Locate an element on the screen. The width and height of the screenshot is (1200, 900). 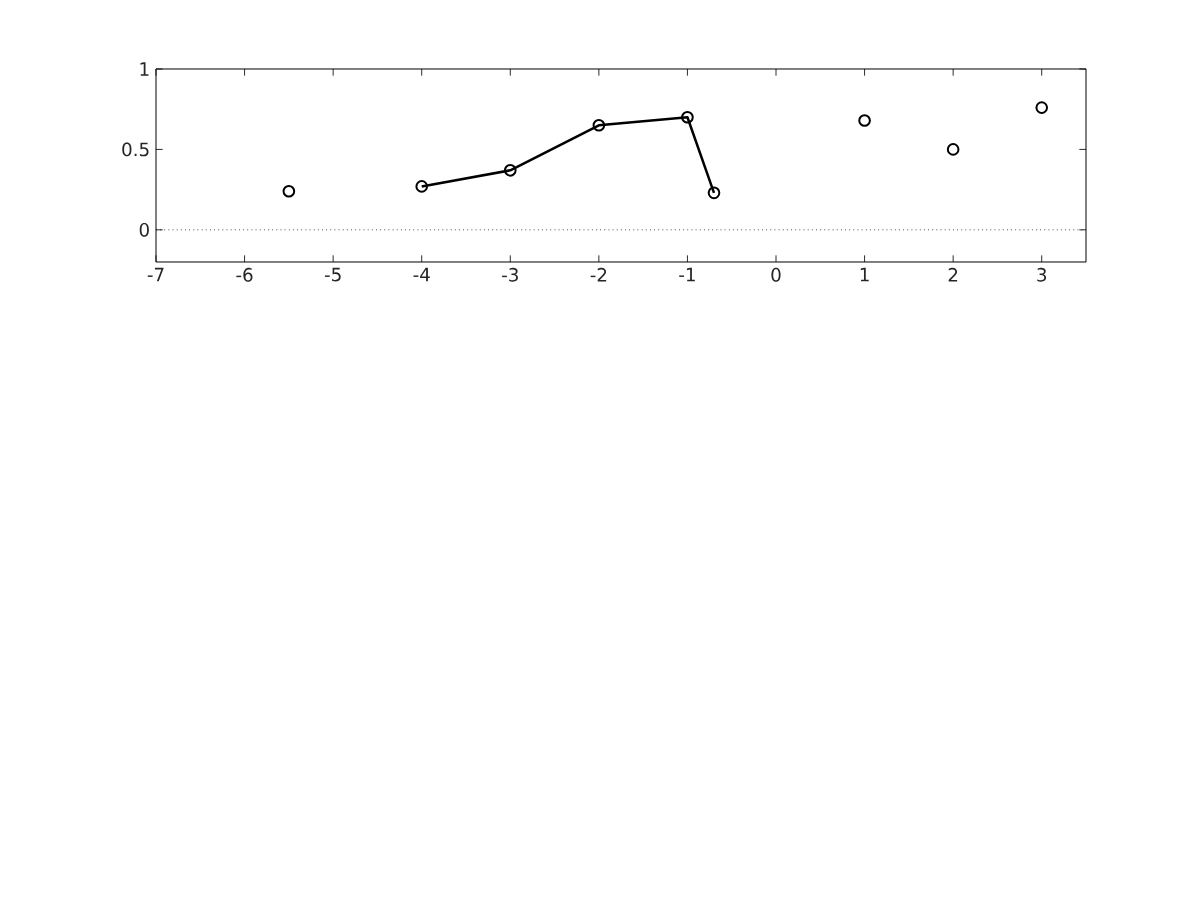
x-tick-label: 3 is located at coordinates (1042, 274).